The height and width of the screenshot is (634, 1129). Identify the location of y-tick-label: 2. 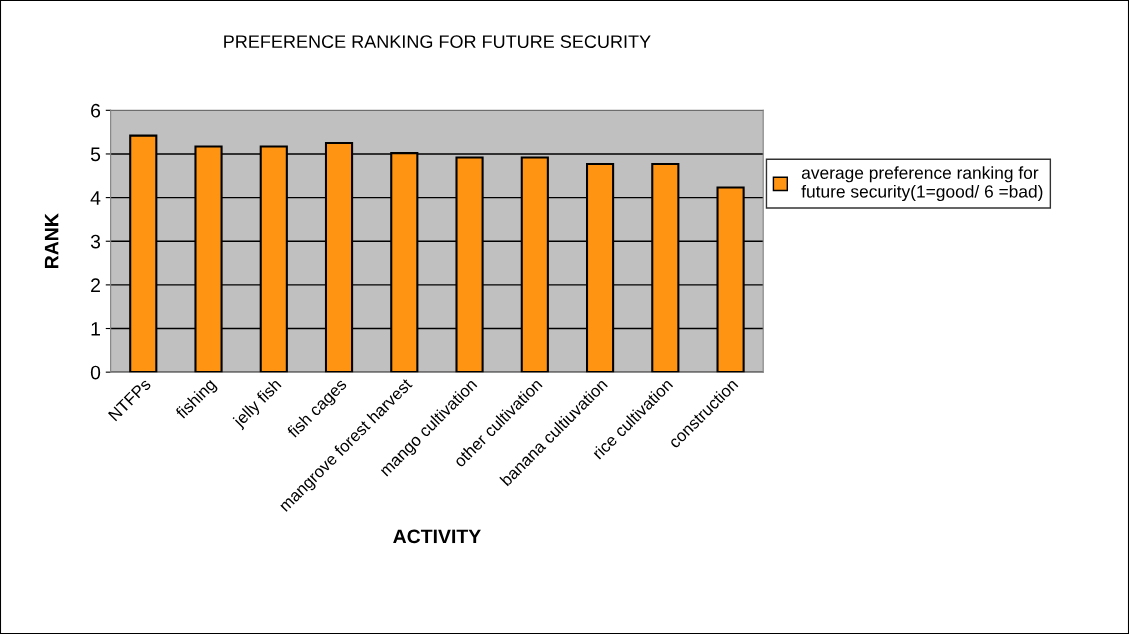
(95, 285).